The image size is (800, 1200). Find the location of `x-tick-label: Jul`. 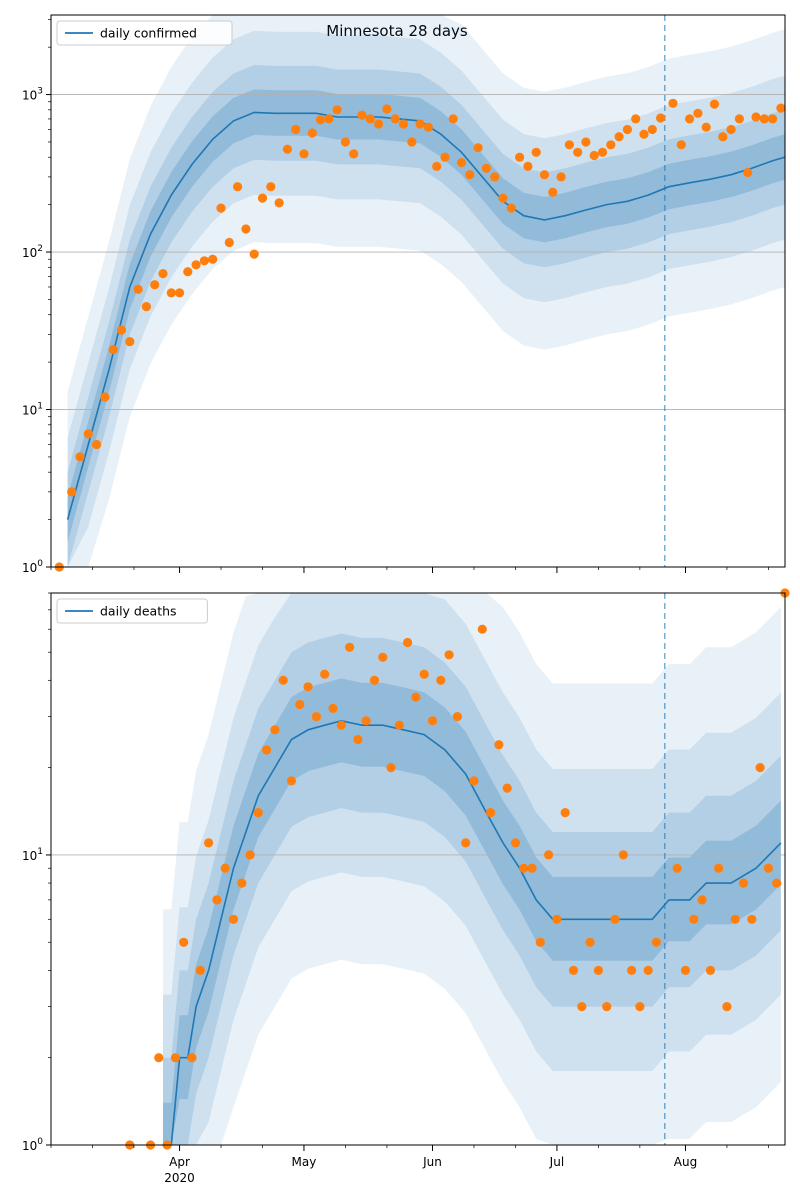

x-tick-label: Jul is located at coordinates (556, 1162).